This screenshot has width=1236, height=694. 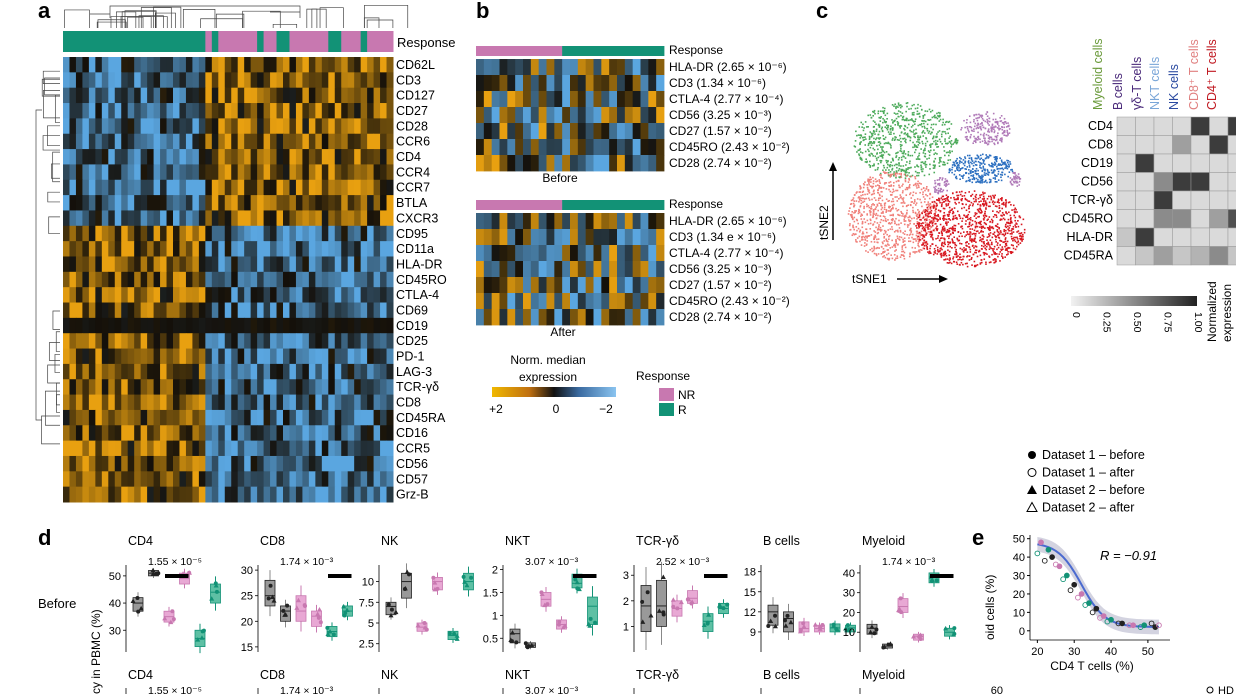 I want to click on marker-label: LAG-3, so click(x=414, y=372).